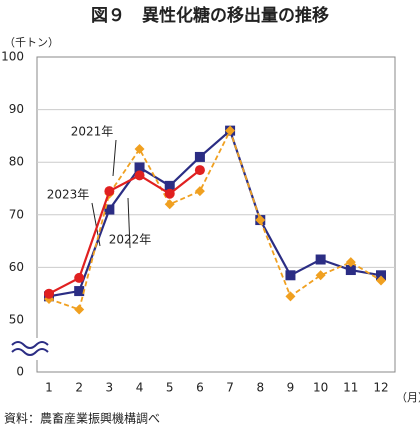 This screenshot has height=429, width=420. I want to click on x-tick-label: 11, so click(350, 388).